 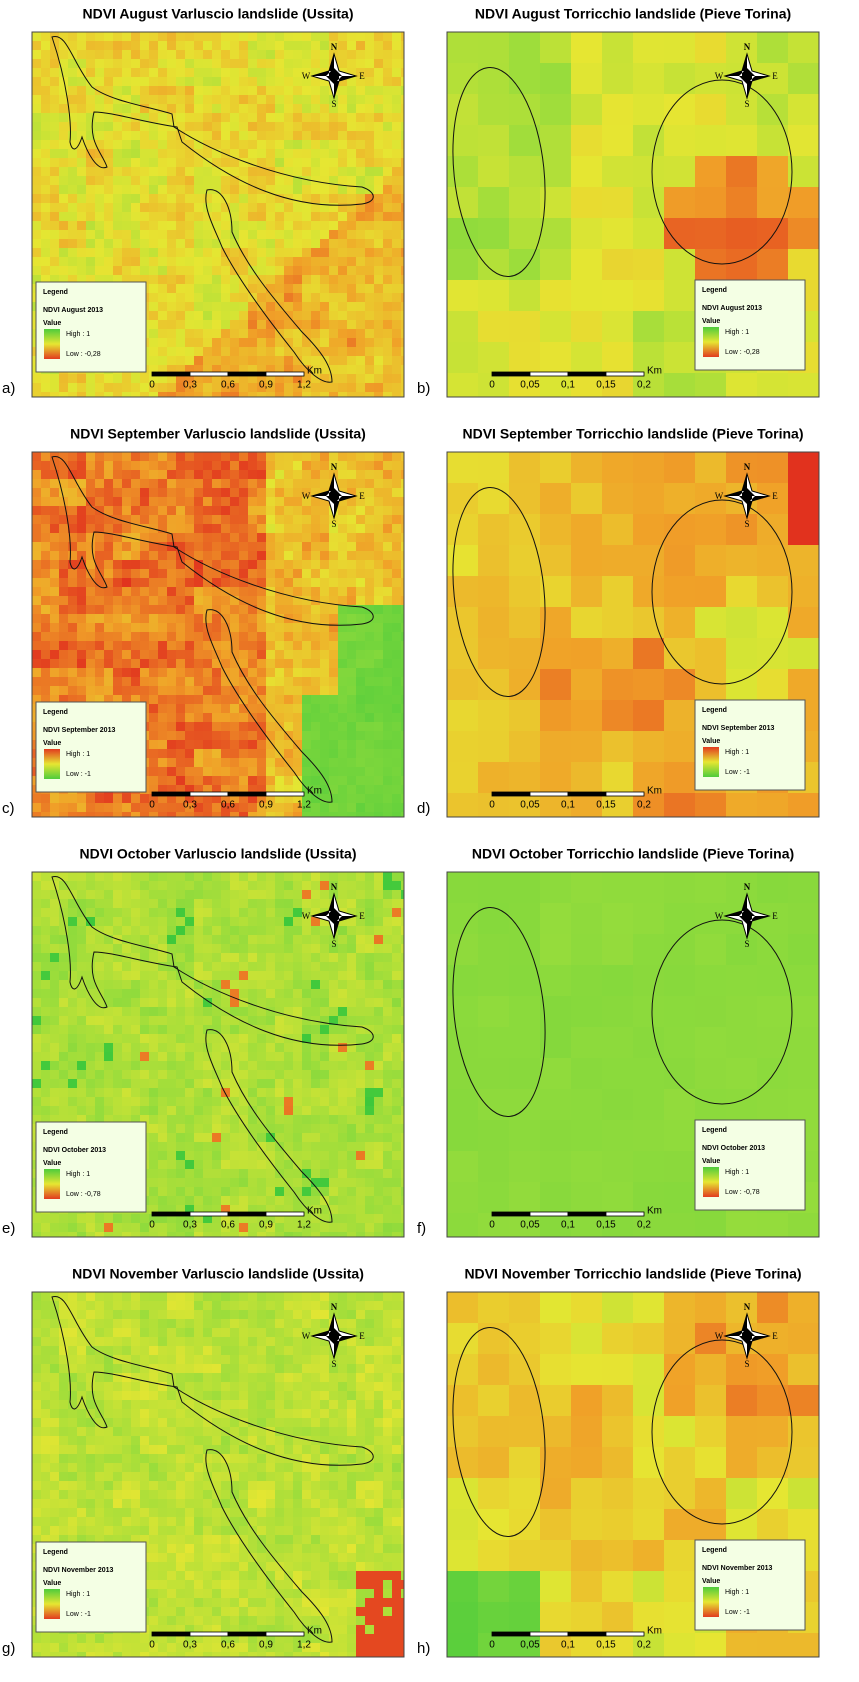 What do you see at coordinates (269, 286) in the screenshot?
I see `landslide-outline` at bounding box center [269, 286].